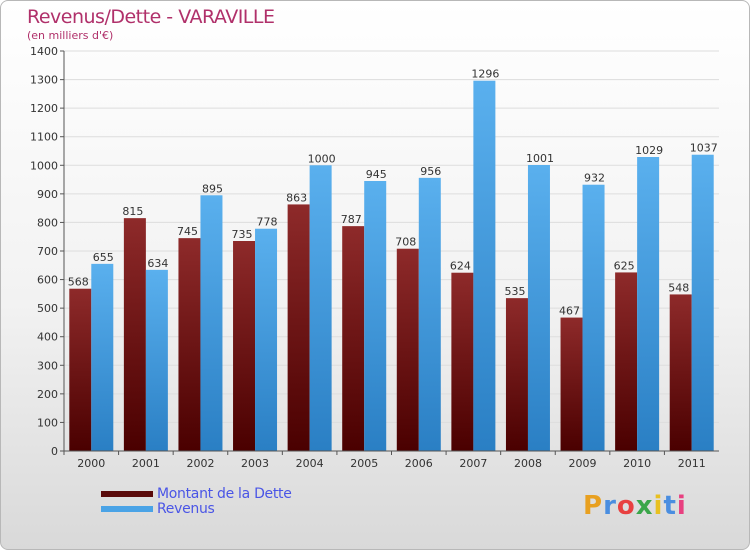  What do you see at coordinates (296, 197) in the screenshot?
I see `data-label: 863` at bounding box center [296, 197].